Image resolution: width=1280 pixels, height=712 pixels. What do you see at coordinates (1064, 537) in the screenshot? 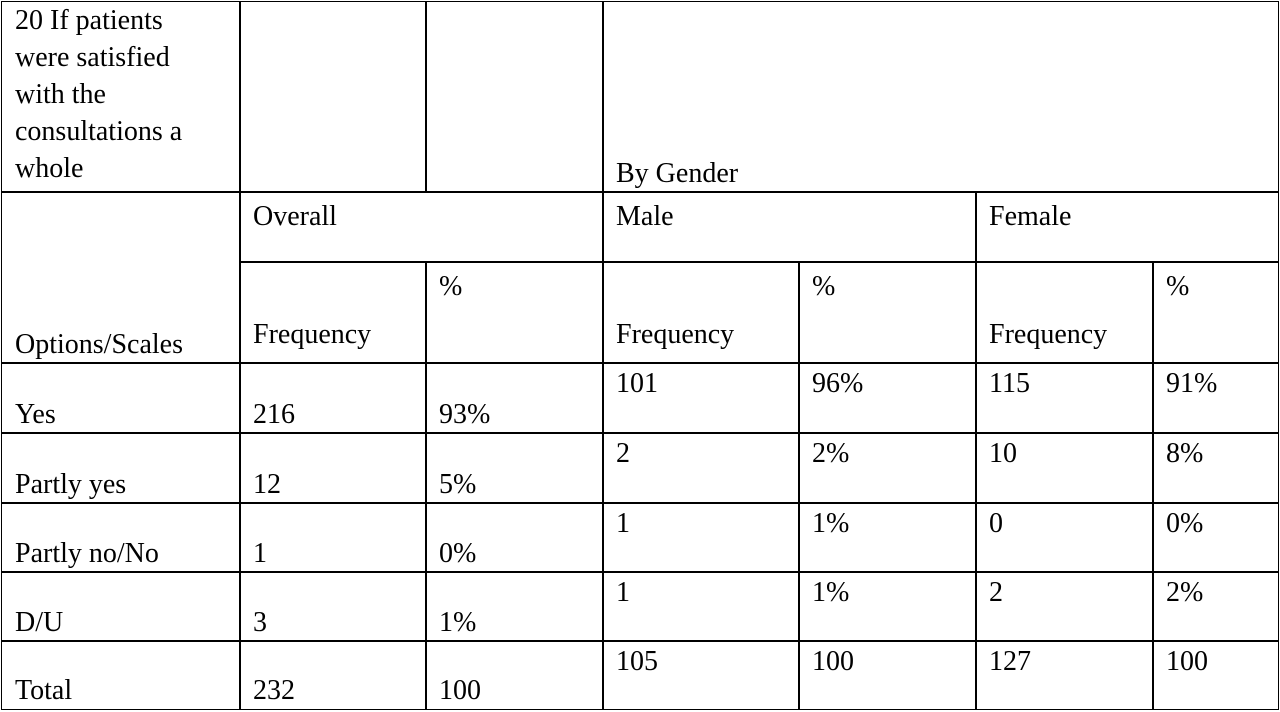
I see `value-cell: 0` at bounding box center [1064, 537].